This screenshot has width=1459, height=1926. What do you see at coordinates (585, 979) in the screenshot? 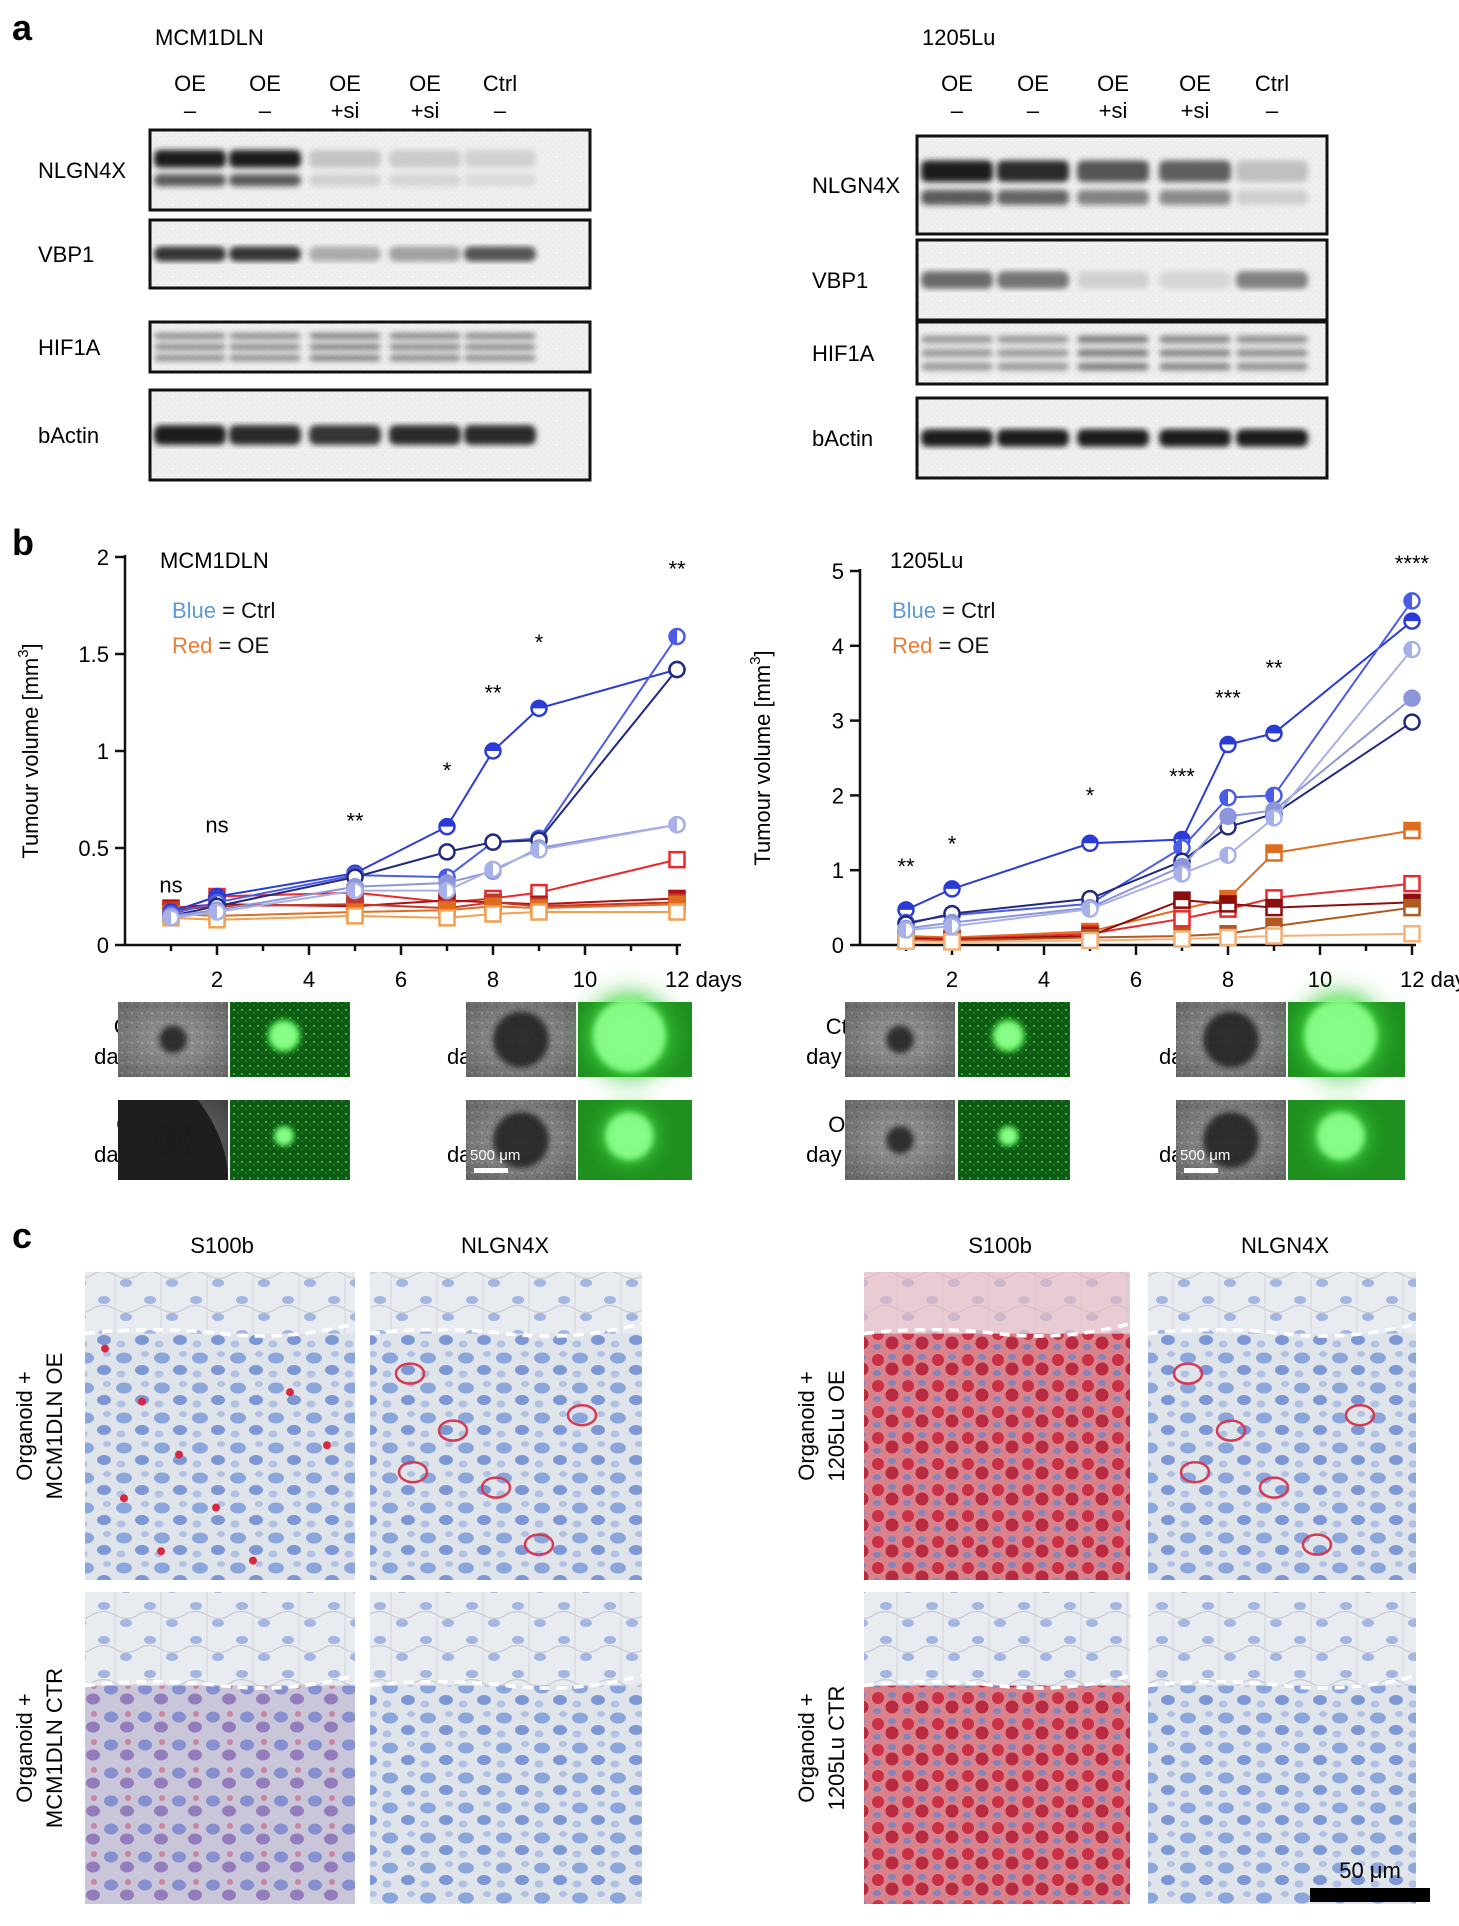
I see `x-tick-label: 10` at bounding box center [585, 979].